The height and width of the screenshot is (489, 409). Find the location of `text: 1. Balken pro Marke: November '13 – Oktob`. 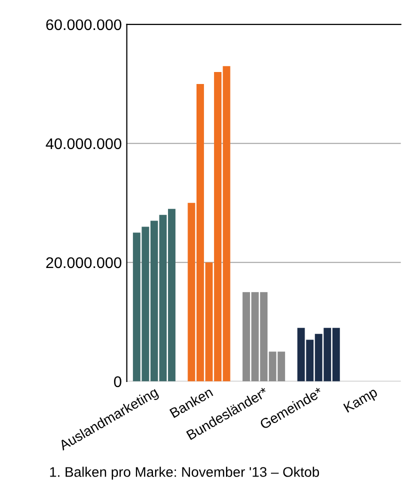

text: 1. Balken pro Marke: November '13 – Oktob is located at coordinates (185, 473).